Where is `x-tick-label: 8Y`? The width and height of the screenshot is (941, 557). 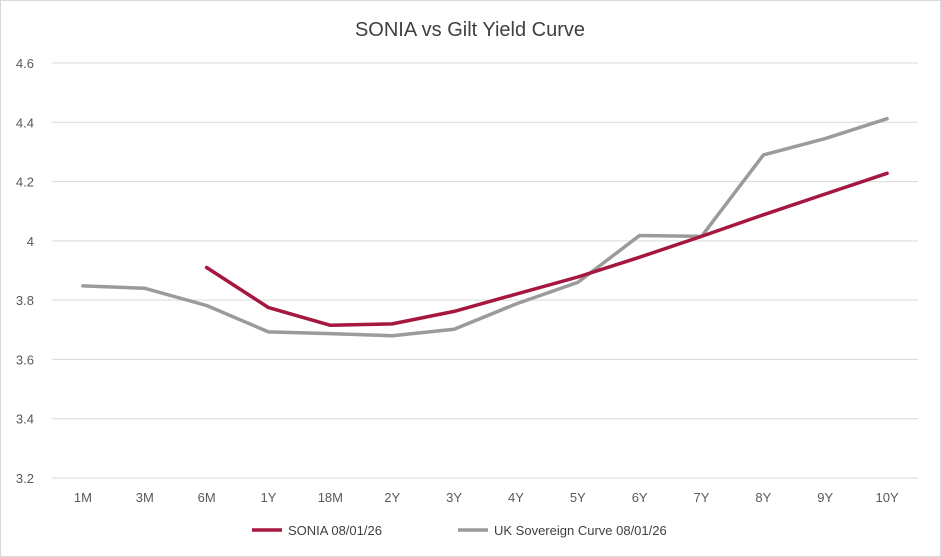
x-tick-label: 8Y is located at coordinates (763, 497).